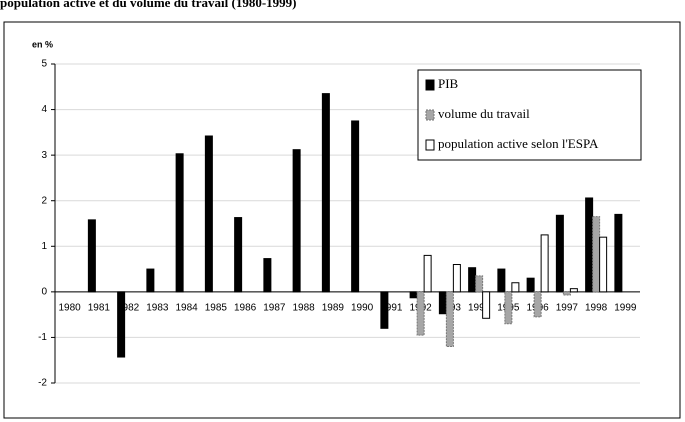  What do you see at coordinates (42, 44) in the screenshot?
I see `y-axis-label: en %` at bounding box center [42, 44].